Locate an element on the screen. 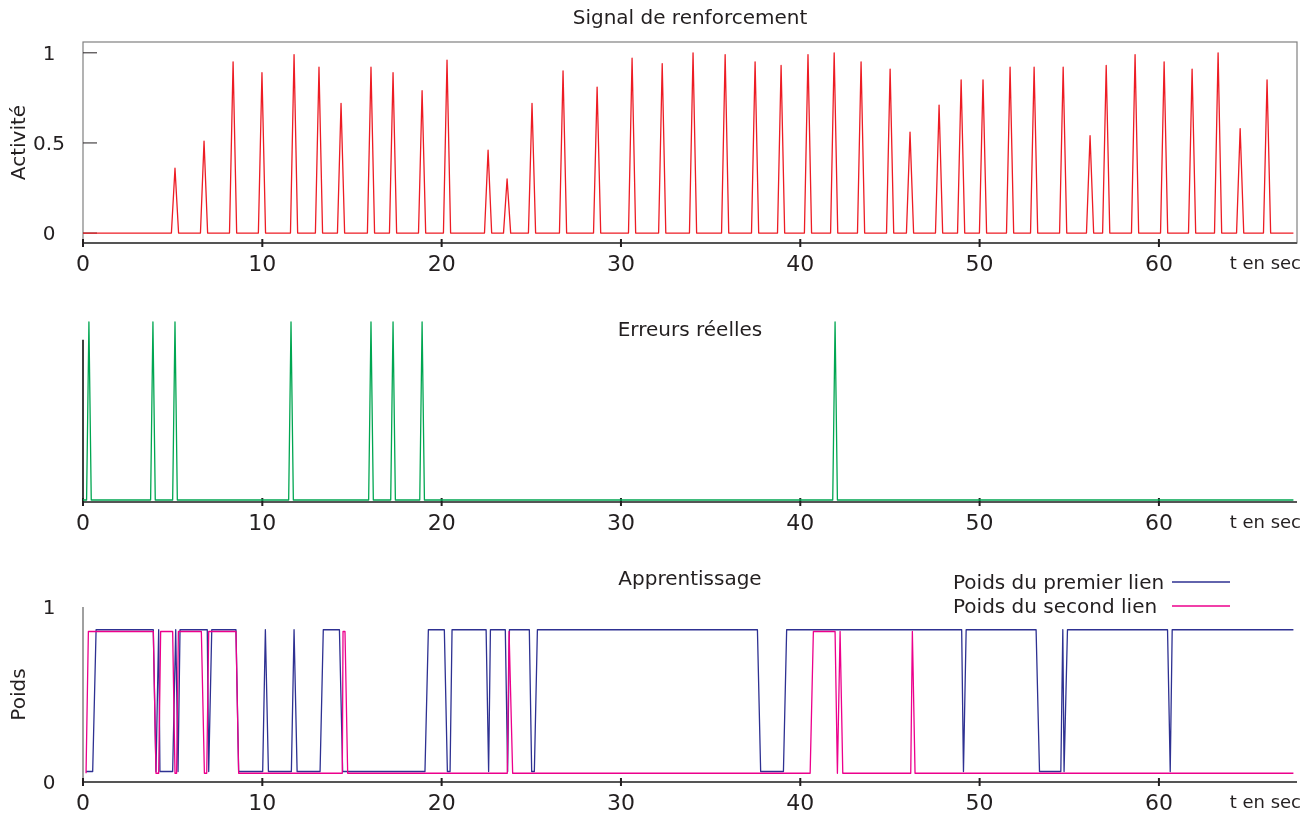  legend-label: Poids du premier lien is located at coordinates (1059, 582).